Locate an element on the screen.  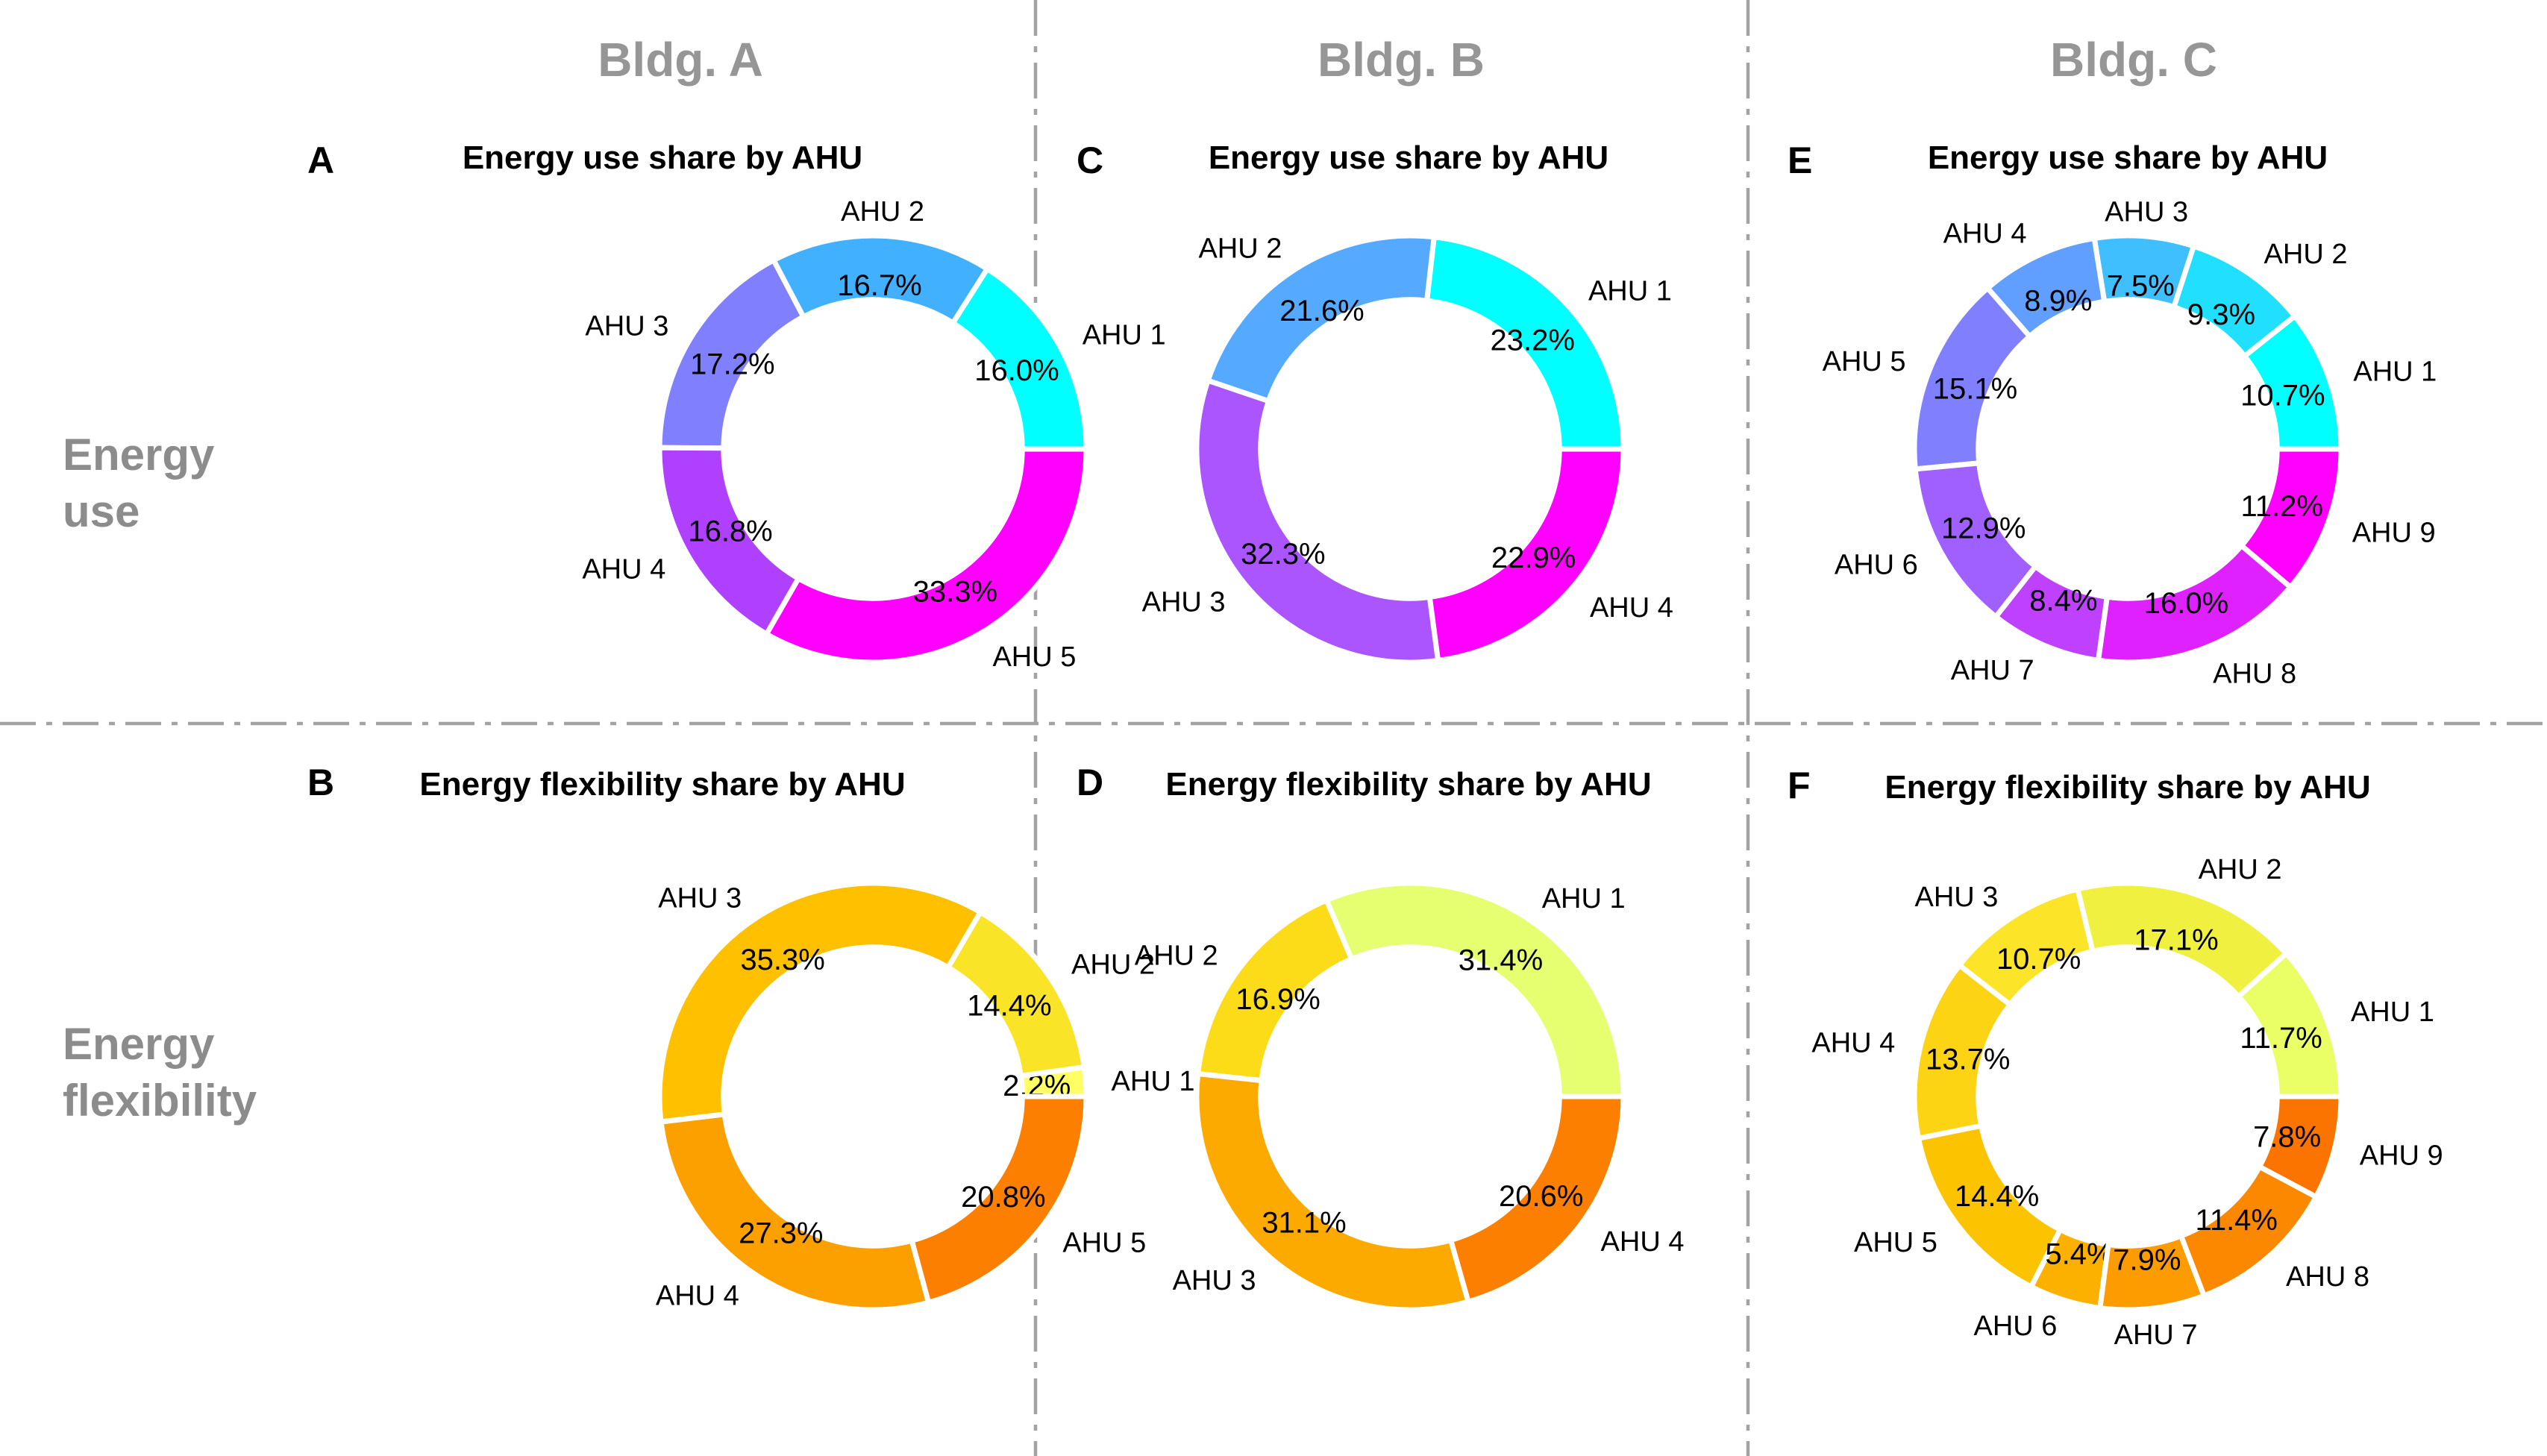
panel-letter: D is located at coordinates (1090, 782).